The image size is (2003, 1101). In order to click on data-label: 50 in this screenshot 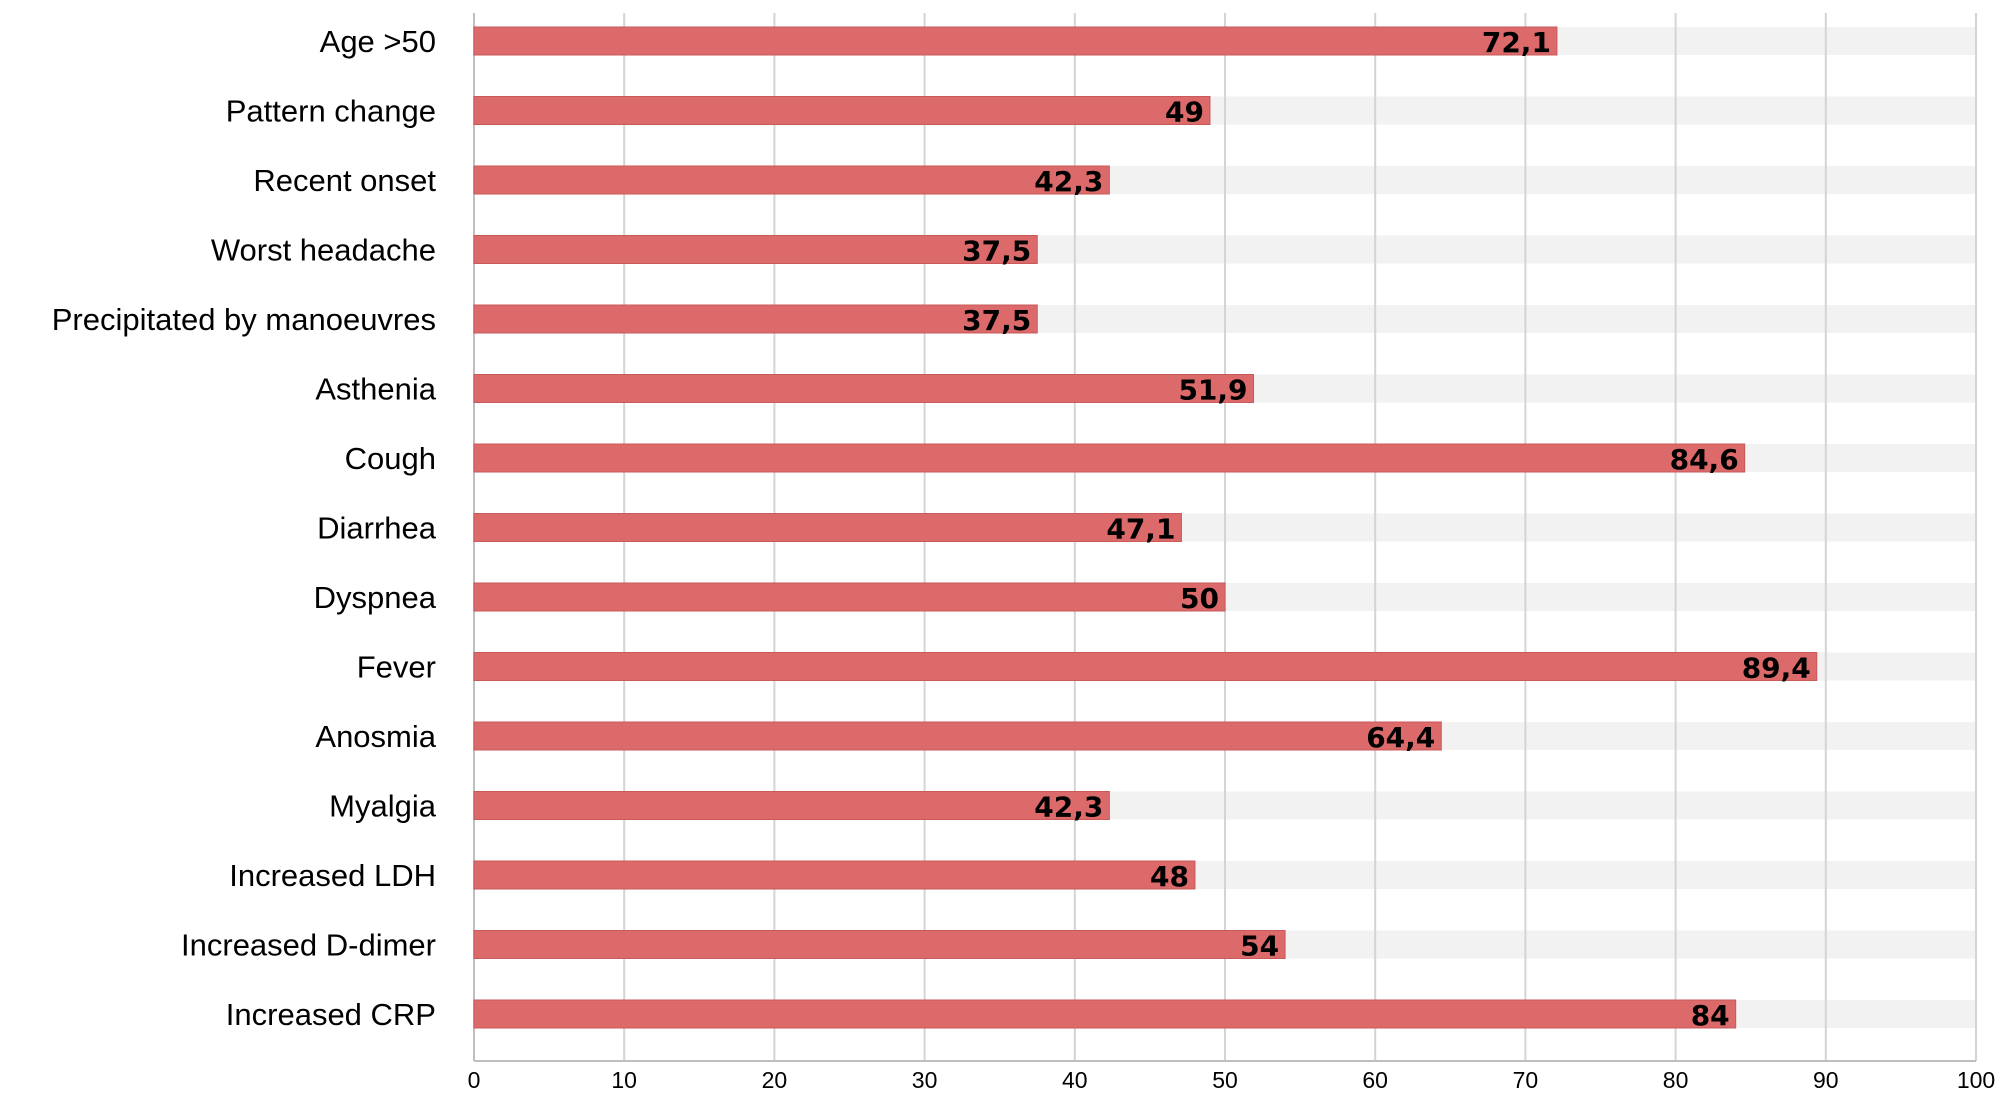, I will do `click(1199, 598)`.